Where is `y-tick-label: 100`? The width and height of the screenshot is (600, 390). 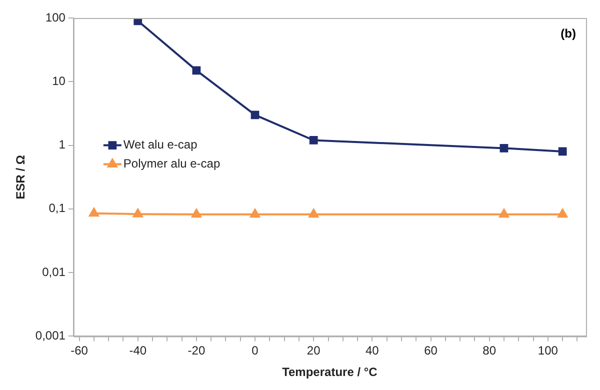 y-tick-label: 100 is located at coordinates (55, 17).